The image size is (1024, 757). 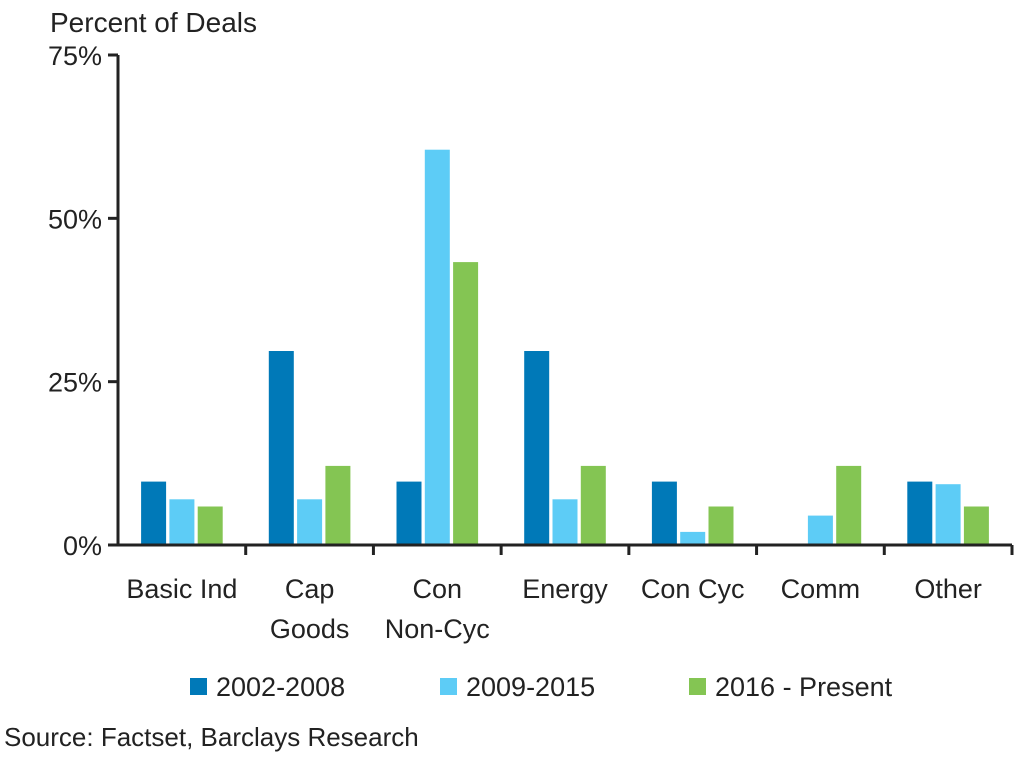 I want to click on legend: 2002-2008 2009-2015 2016 - Present, so click(x=541, y=687).